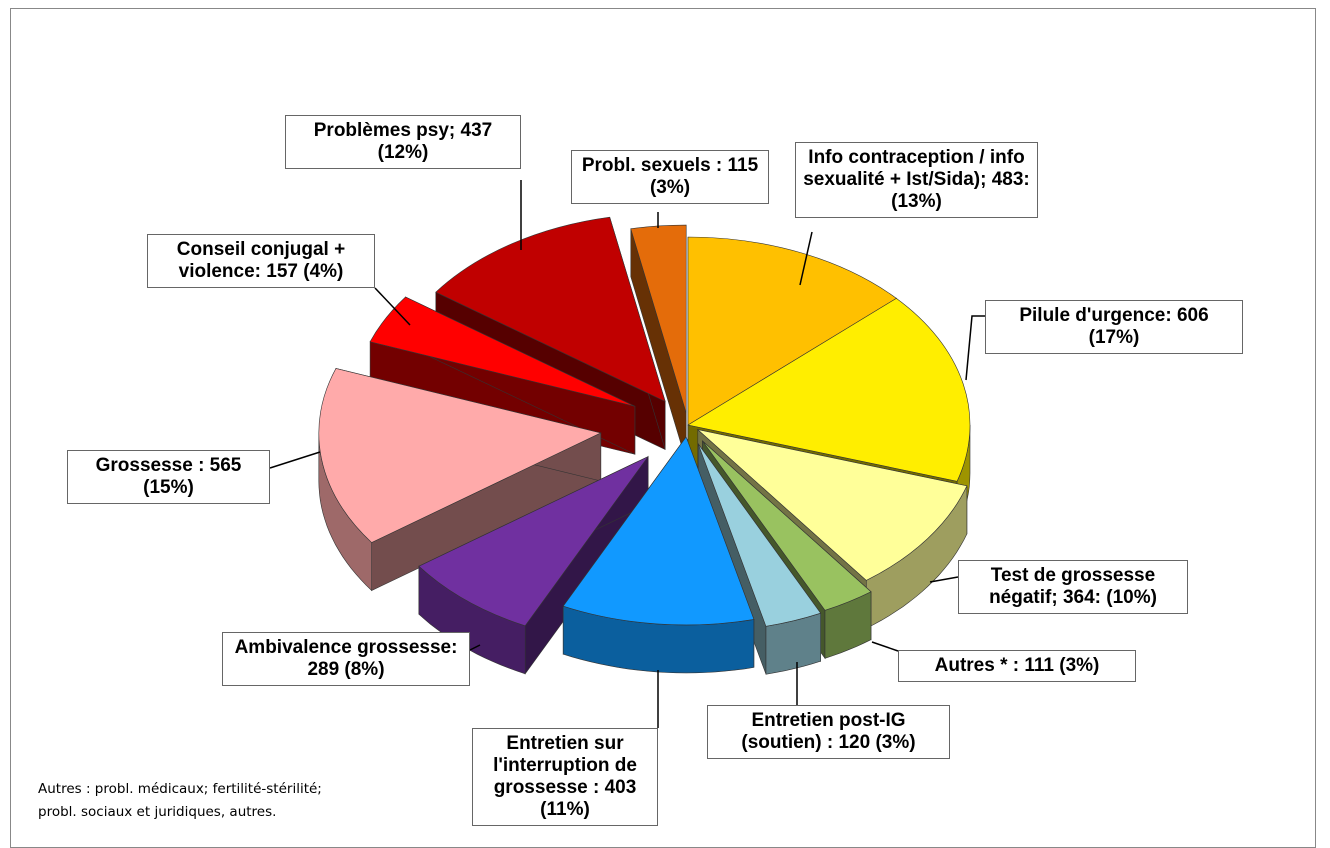 The width and height of the screenshot is (1330, 848). What do you see at coordinates (168, 477) in the screenshot?
I see `data-label: Grossesse : 565 (15%)` at bounding box center [168, 477].